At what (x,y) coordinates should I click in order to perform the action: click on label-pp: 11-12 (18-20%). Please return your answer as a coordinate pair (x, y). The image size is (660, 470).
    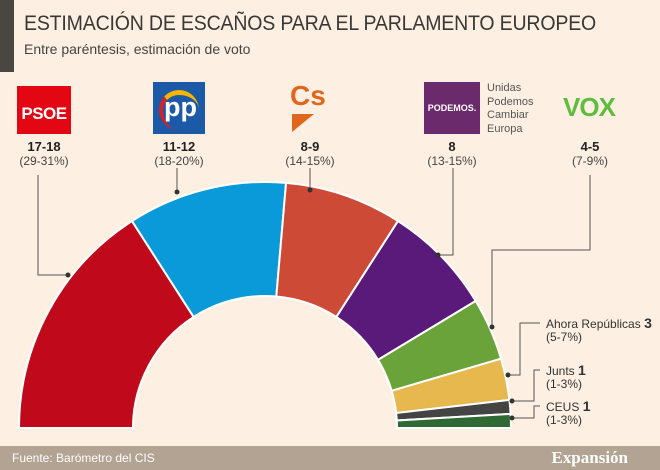
    Looking at the image, I should click on (179, 154).